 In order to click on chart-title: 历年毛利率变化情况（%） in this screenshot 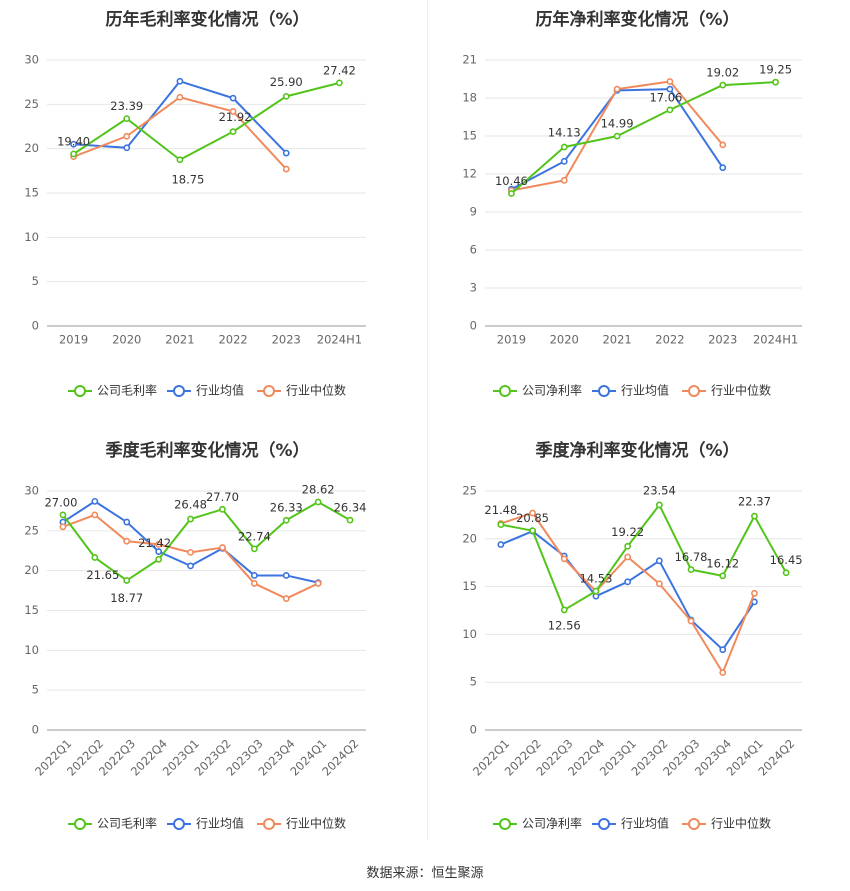, I will do `click(207, 19)`.